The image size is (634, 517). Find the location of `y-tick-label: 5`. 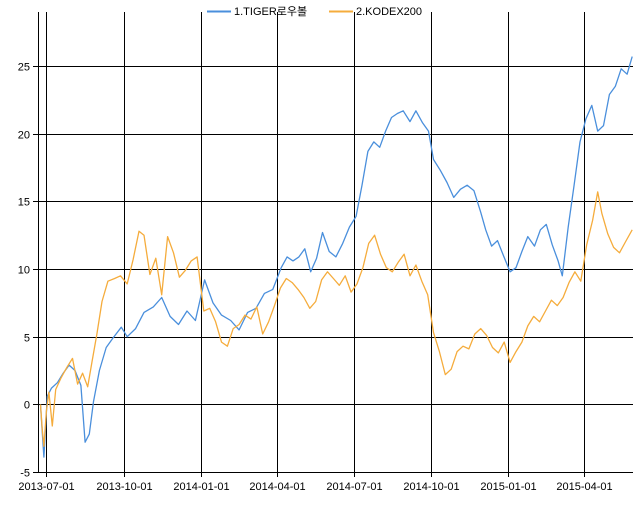

y-tick-label: 5 is located at coordinates (27, 339).